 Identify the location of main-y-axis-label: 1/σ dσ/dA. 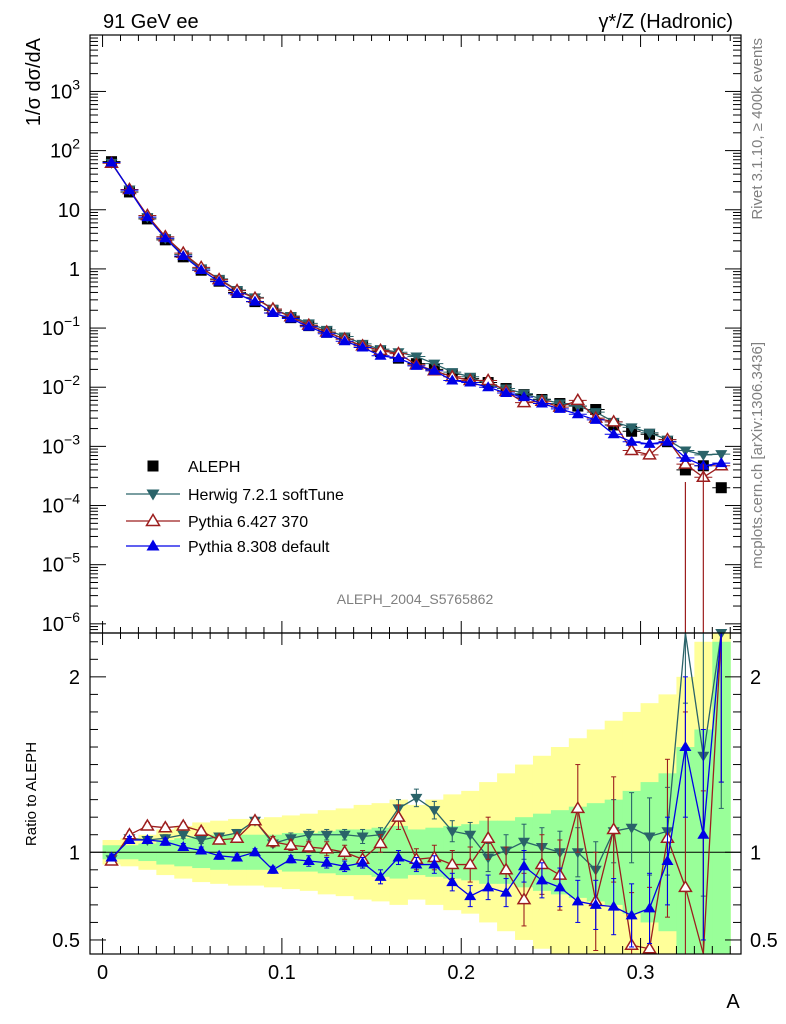
(34, 81).